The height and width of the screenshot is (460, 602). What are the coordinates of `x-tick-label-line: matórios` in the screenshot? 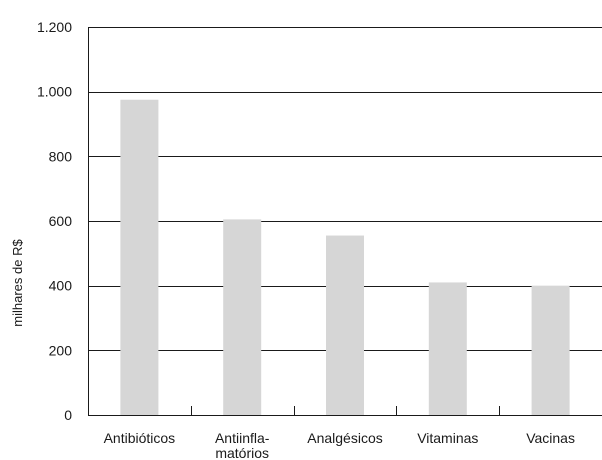 It's located at (242, 452).